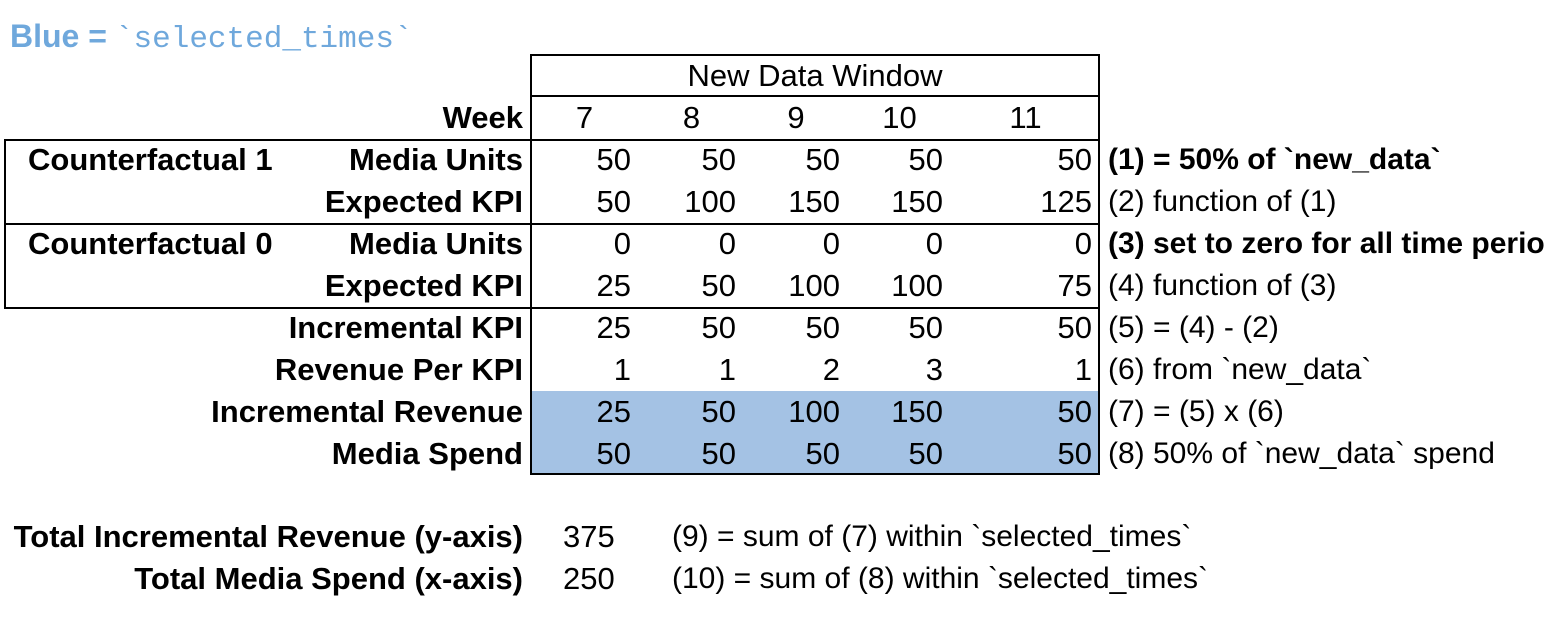  What do you see at coordinates (1025, 117) in the screenshot?
I see `week-header-cell: 11` at bounding box center [1025, 117].